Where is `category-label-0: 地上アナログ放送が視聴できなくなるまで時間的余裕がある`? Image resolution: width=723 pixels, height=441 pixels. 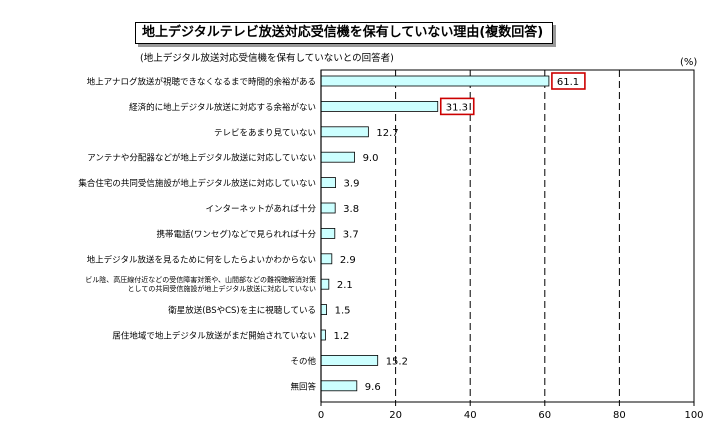 category-label-0: 地上アナログ放送が視聴できなくなるまで時間的余裕がある is located at coordinates (201, 82).